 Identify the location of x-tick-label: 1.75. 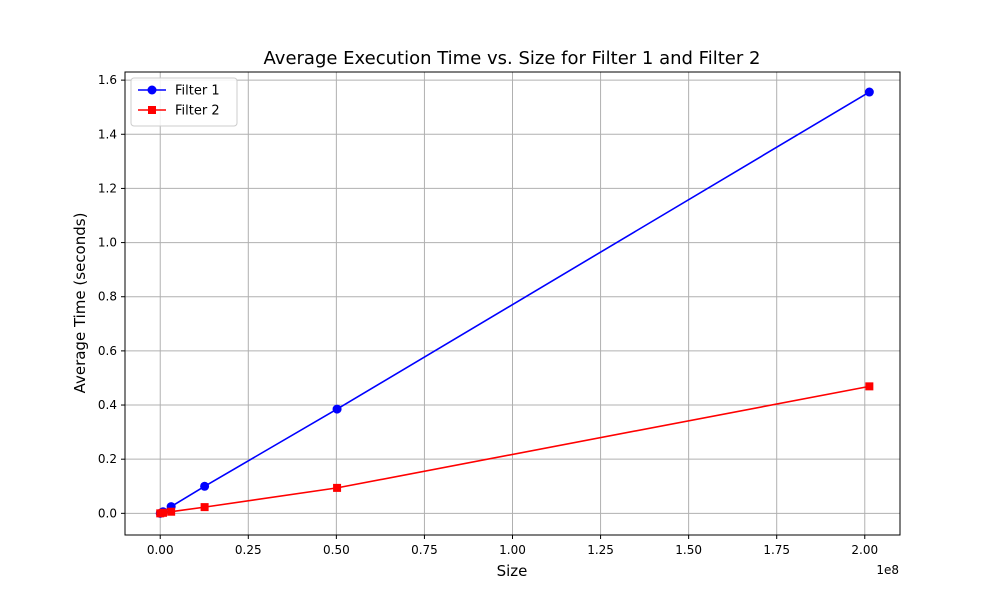
(776, 550).